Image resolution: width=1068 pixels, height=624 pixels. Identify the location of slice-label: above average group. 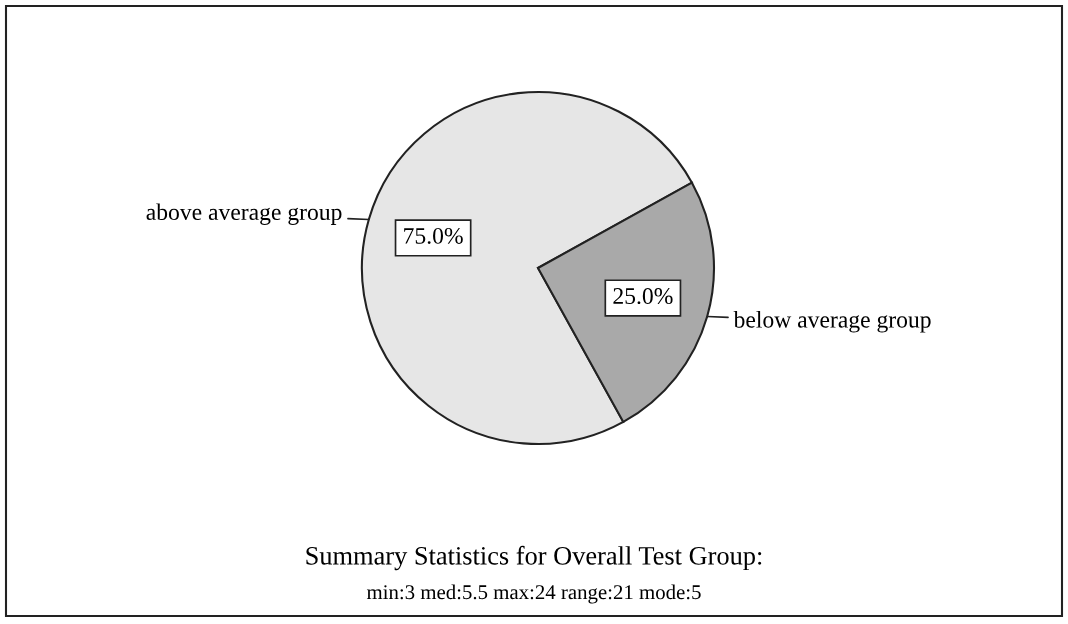
(244, 214).